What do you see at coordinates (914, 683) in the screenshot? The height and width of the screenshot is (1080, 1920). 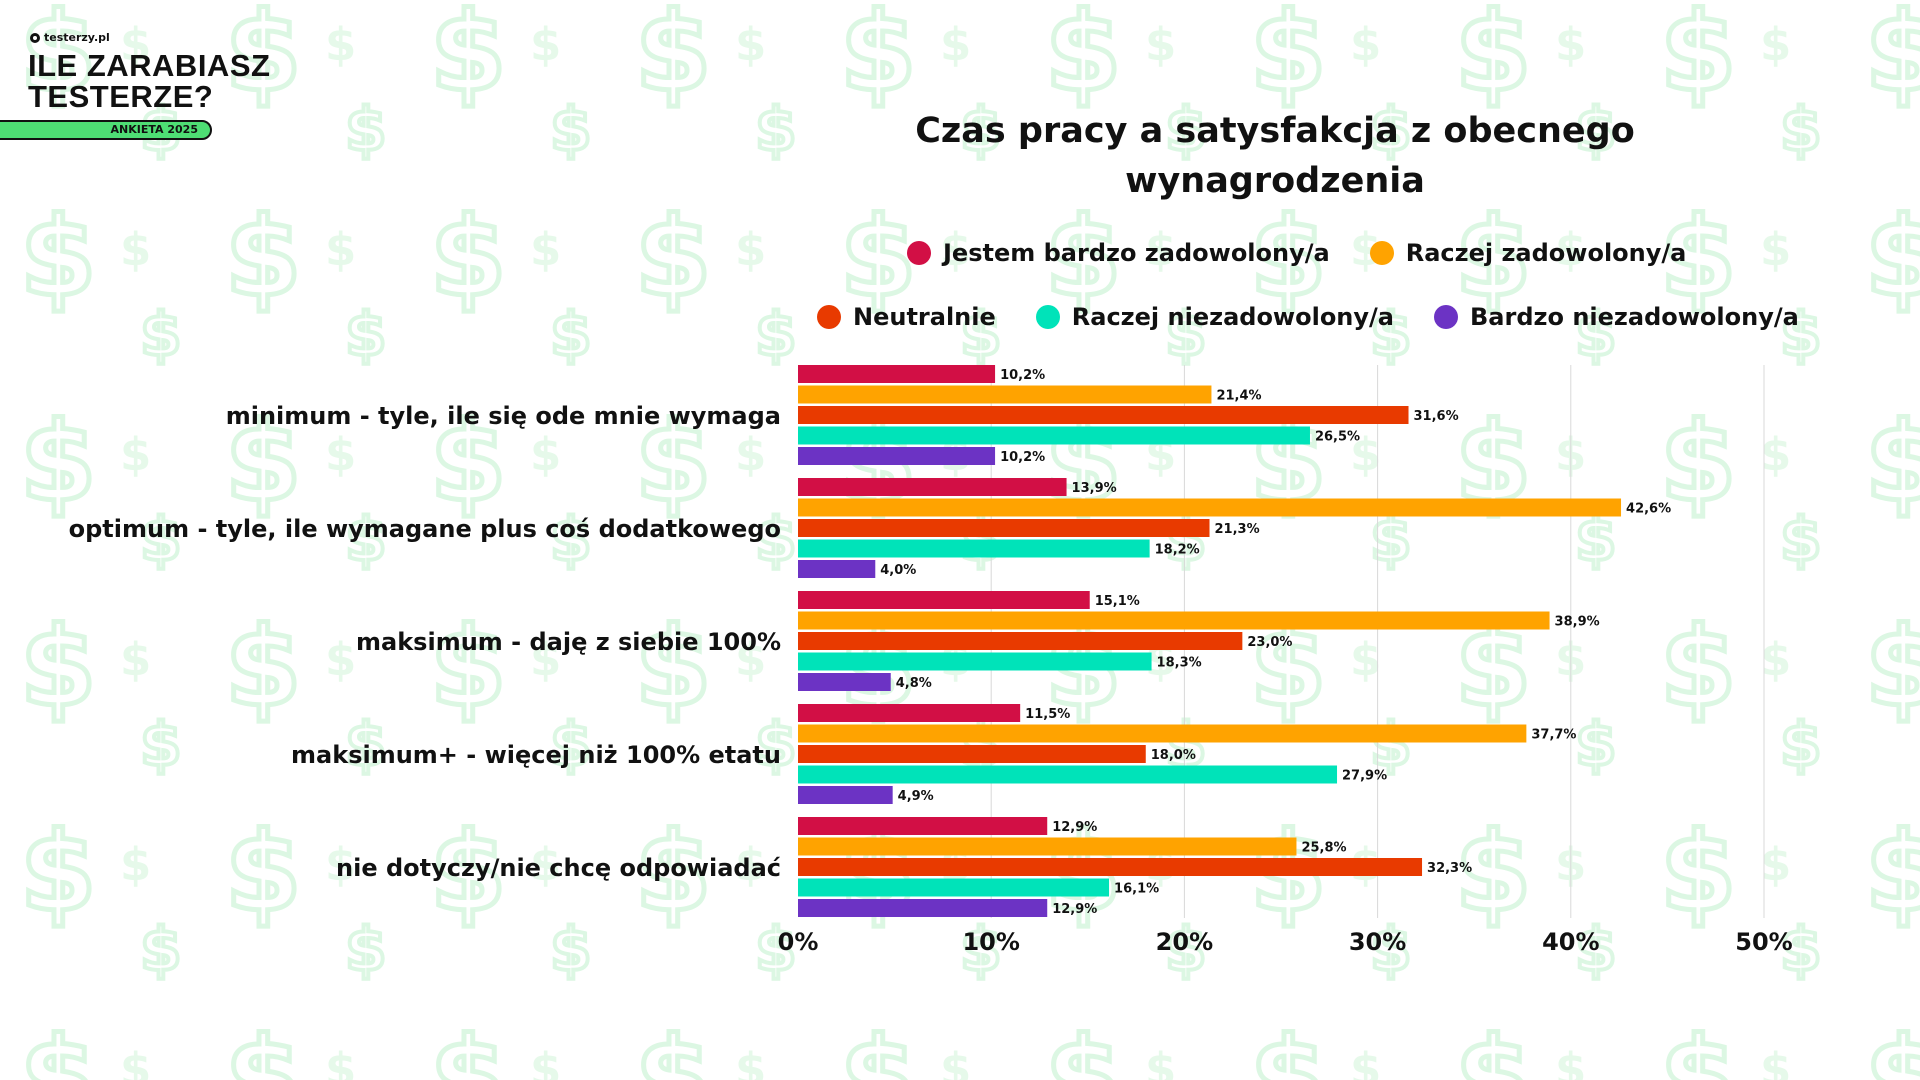 I see `data-label: 4,8%` at bounding box center [914, 683].